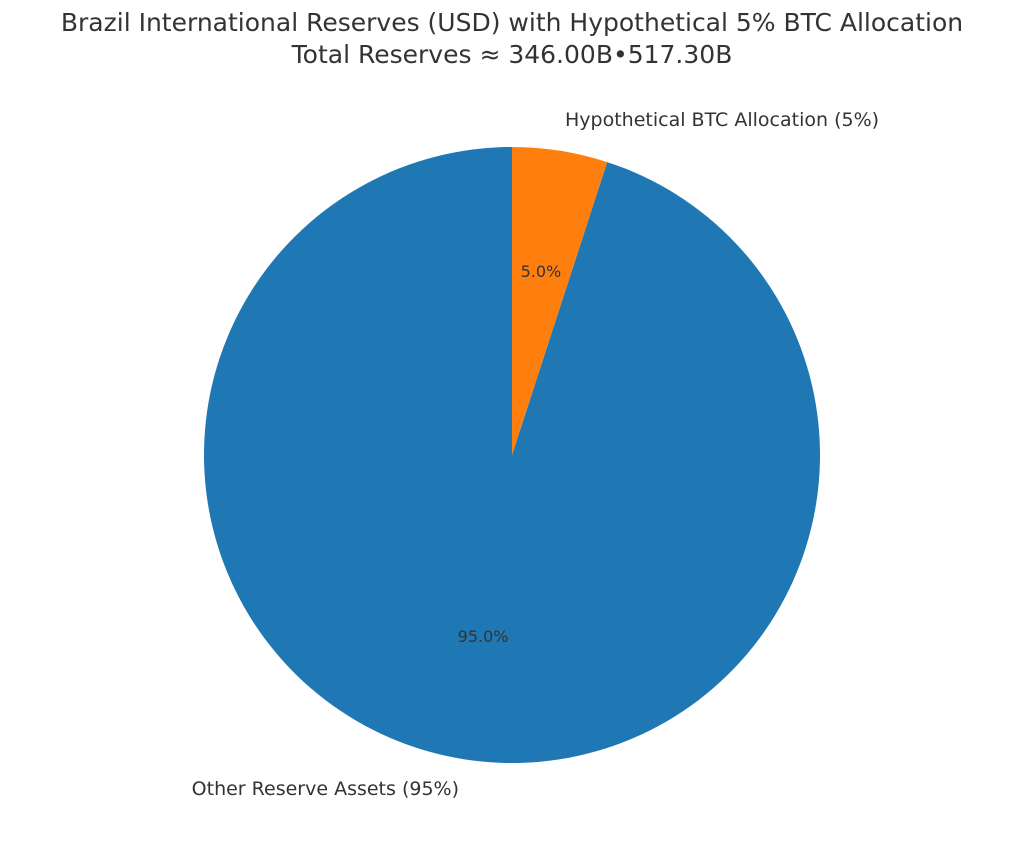  I want to click on pct-label: 95.0%, so click(483, 636).